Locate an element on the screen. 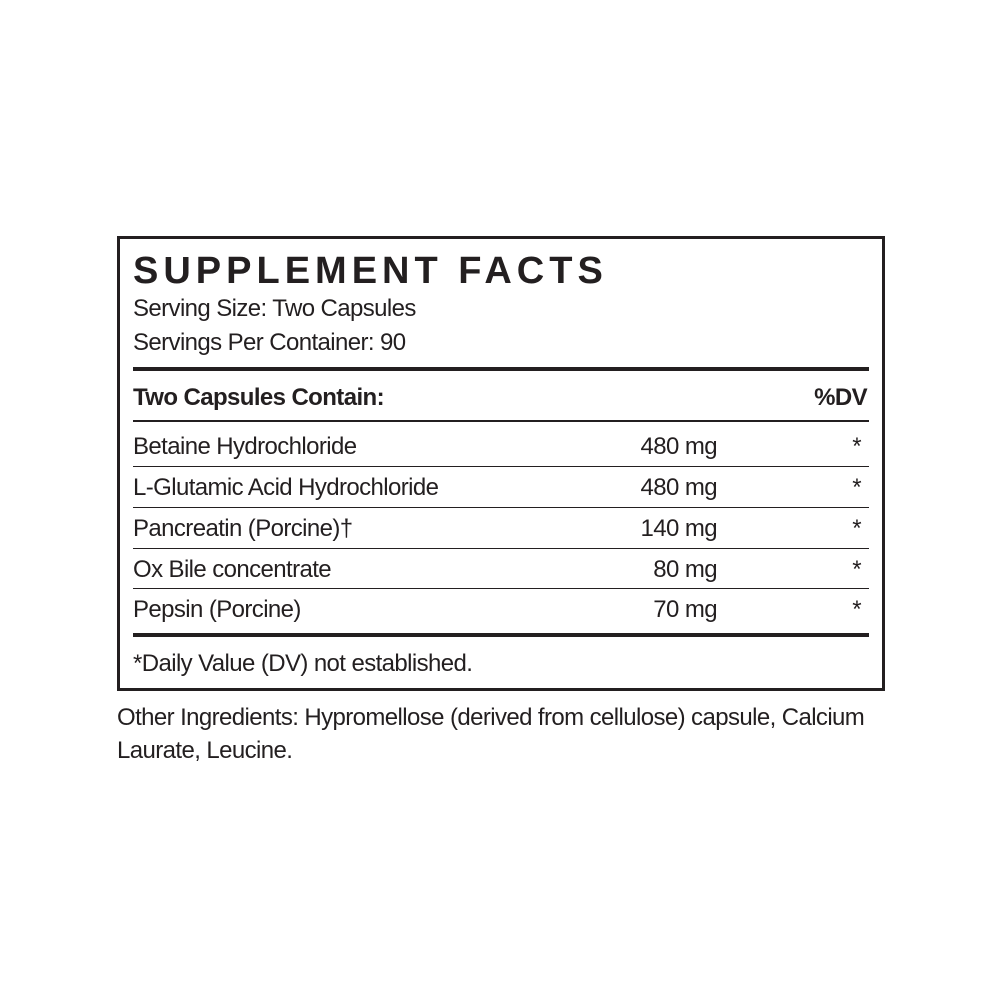  ingredient-amount: 80 mg is located at coordinates (685, 569).